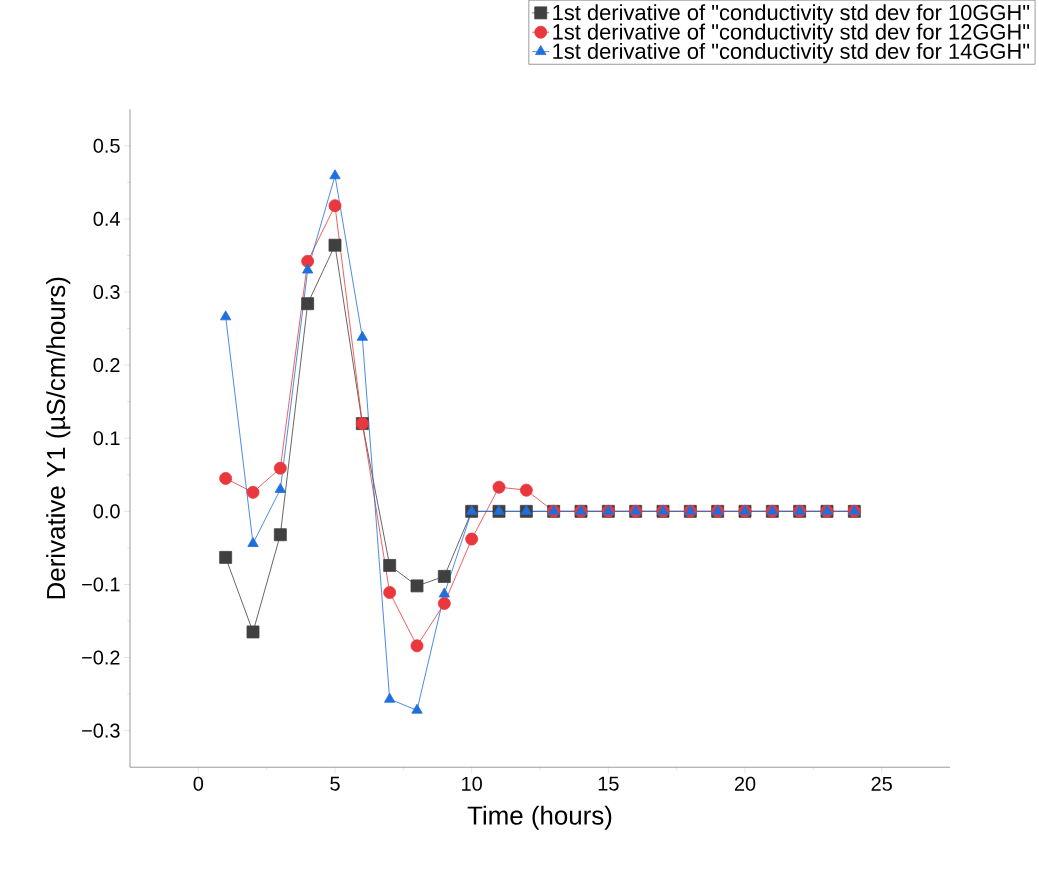 This screenshot has height=869, width=1039. I want to click on x-tick-label: 15, so click(608, 783).